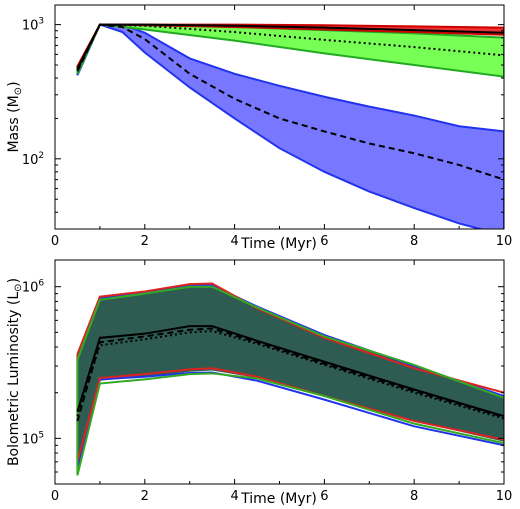 Image resolution: width=520 pixels, height=509 pixels. I want to click on mass-x-tick-label: 10, so click(504, 241).